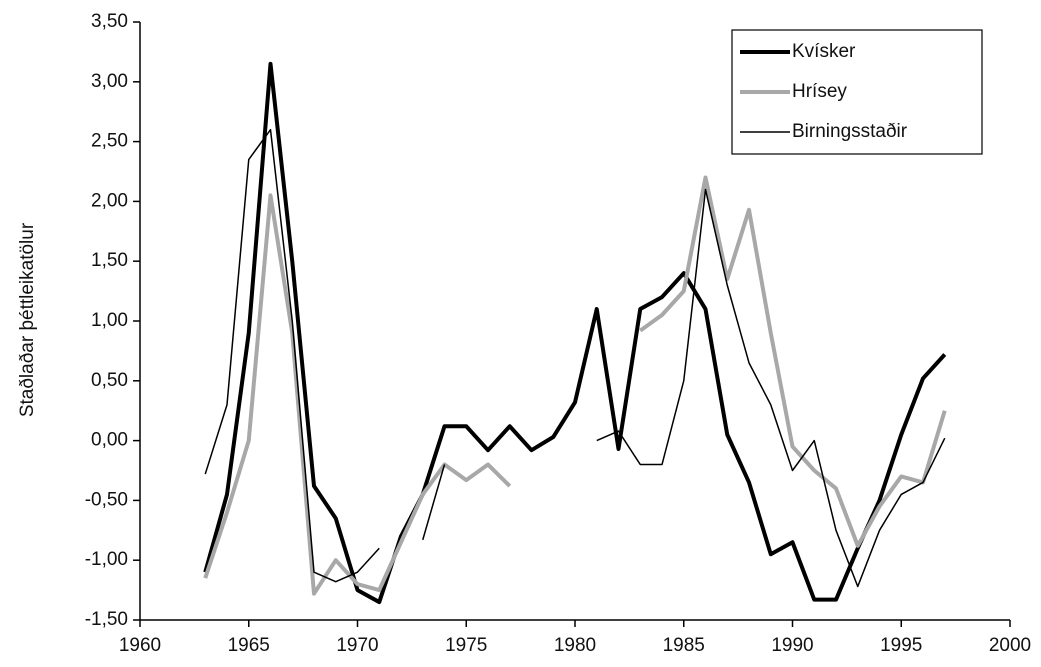 This screenshot has height=667, width=1041. What do you see at coordinates (109, 141) in the screenshot?
I see `y-tick-label: 2,50` at bounding box center [109, 141].